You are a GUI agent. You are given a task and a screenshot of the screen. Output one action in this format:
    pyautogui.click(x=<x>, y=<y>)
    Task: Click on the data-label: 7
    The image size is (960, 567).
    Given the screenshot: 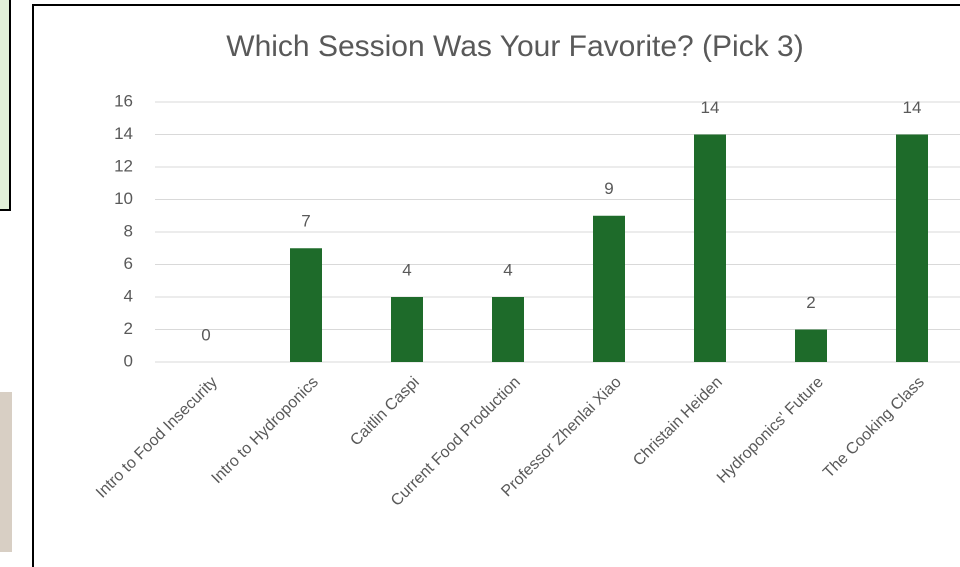 What is the action you would take?
    pyautogui.click(x=305, y=221)
    